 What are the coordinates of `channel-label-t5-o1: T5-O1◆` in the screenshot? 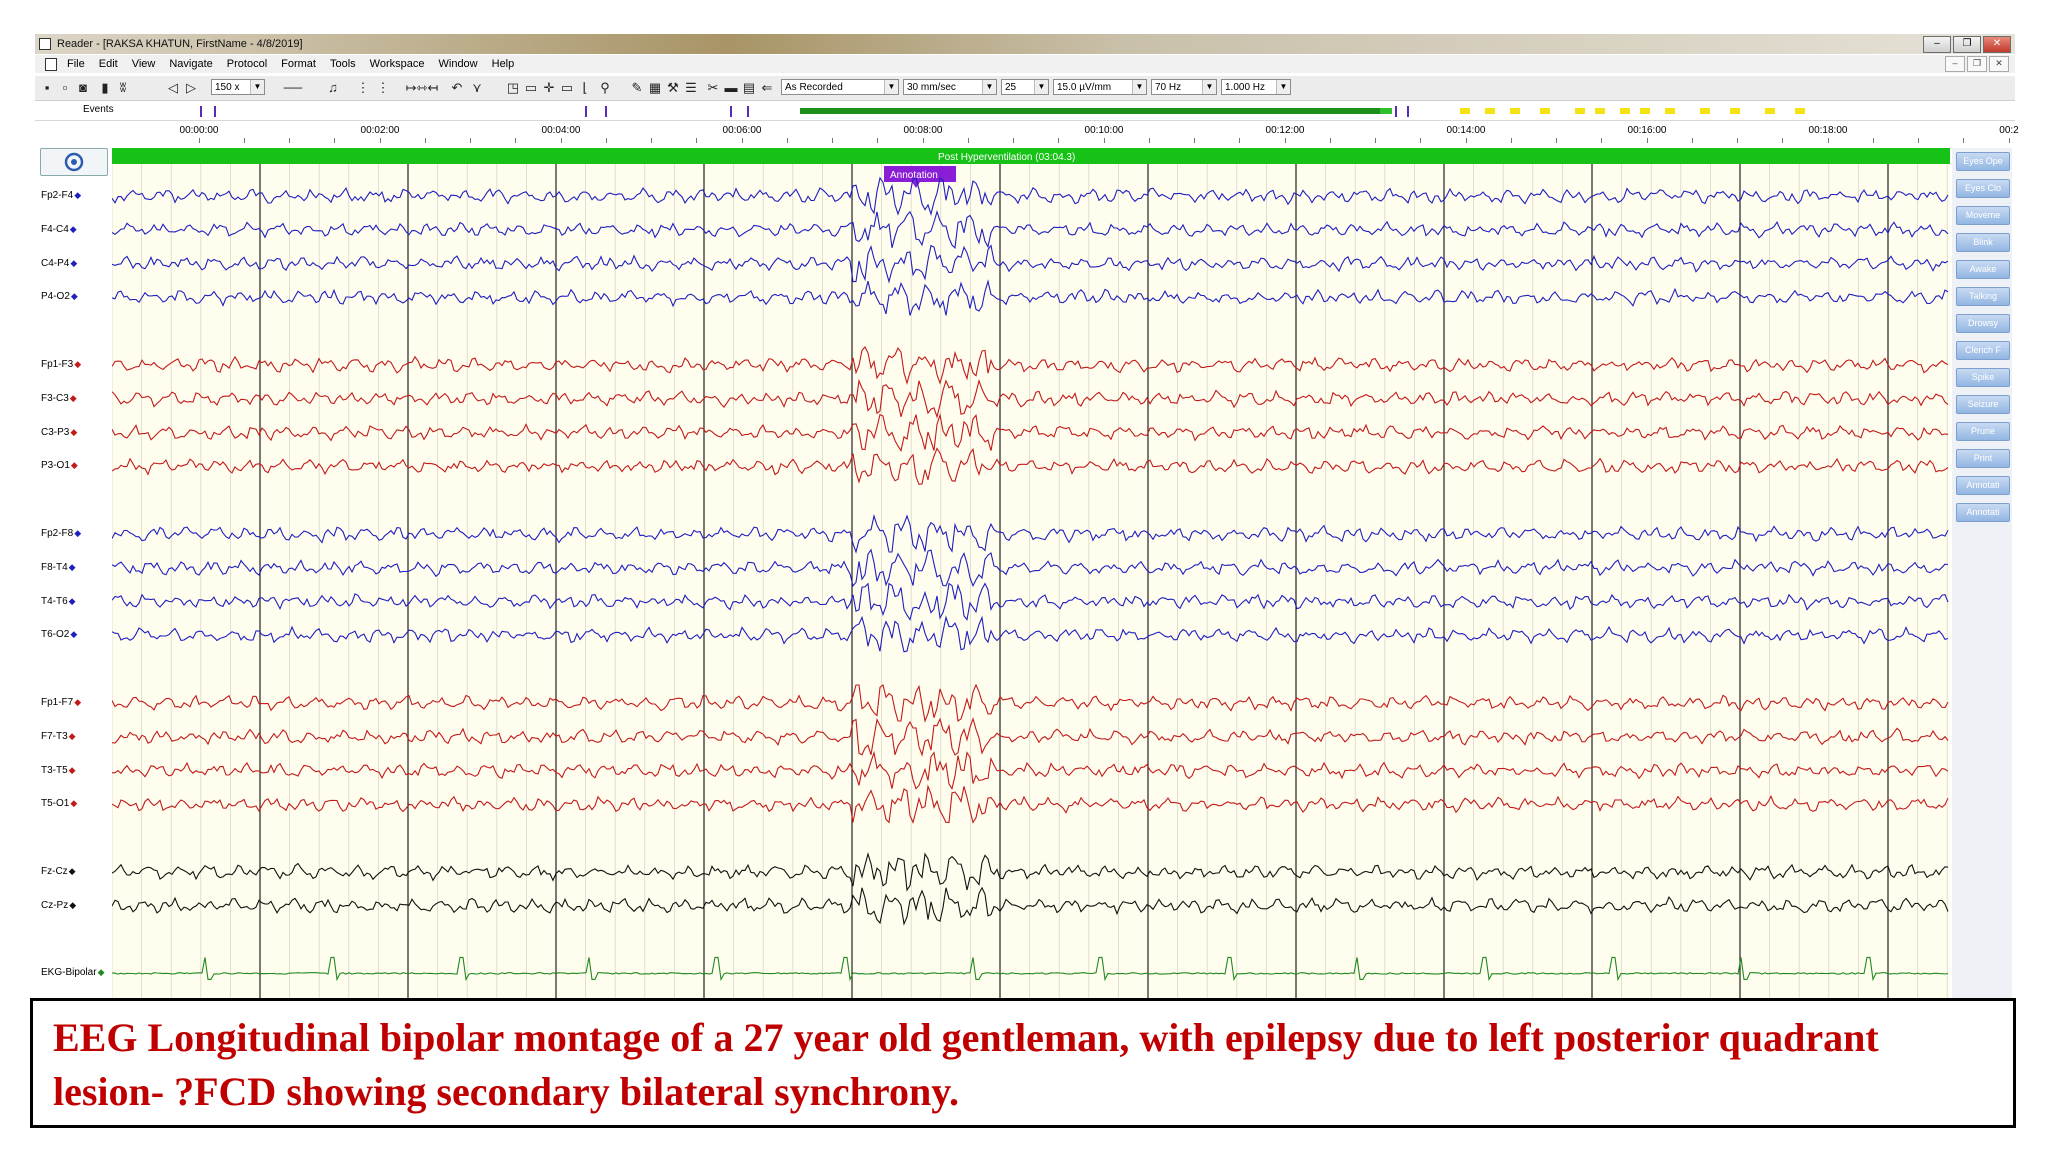 It's located at (59, 803).